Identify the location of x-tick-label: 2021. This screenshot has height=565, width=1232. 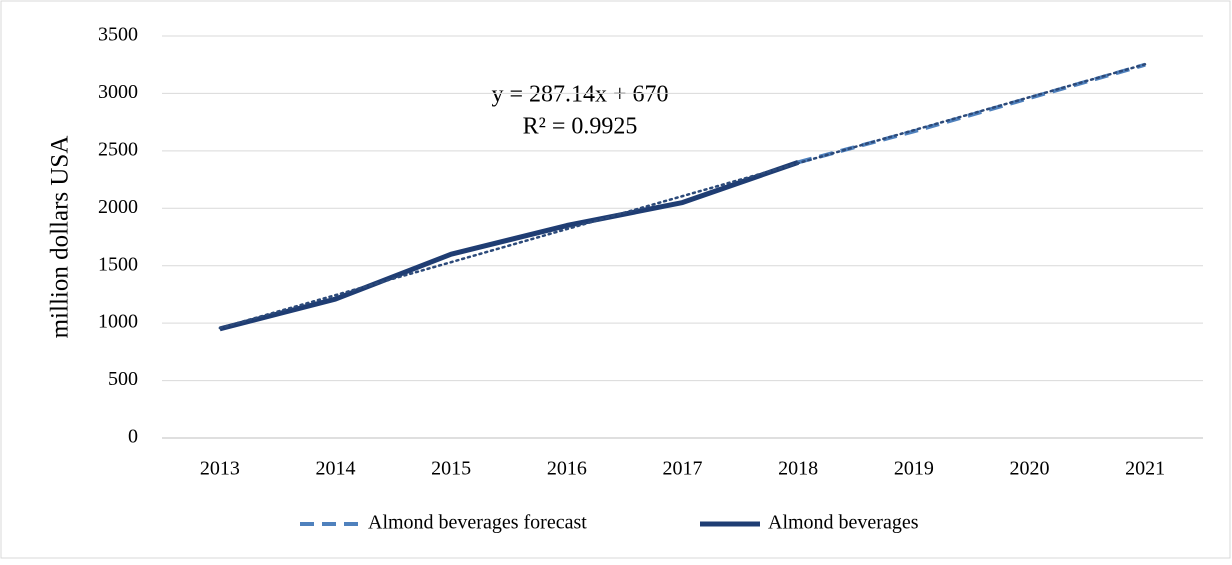
(1145, 469).